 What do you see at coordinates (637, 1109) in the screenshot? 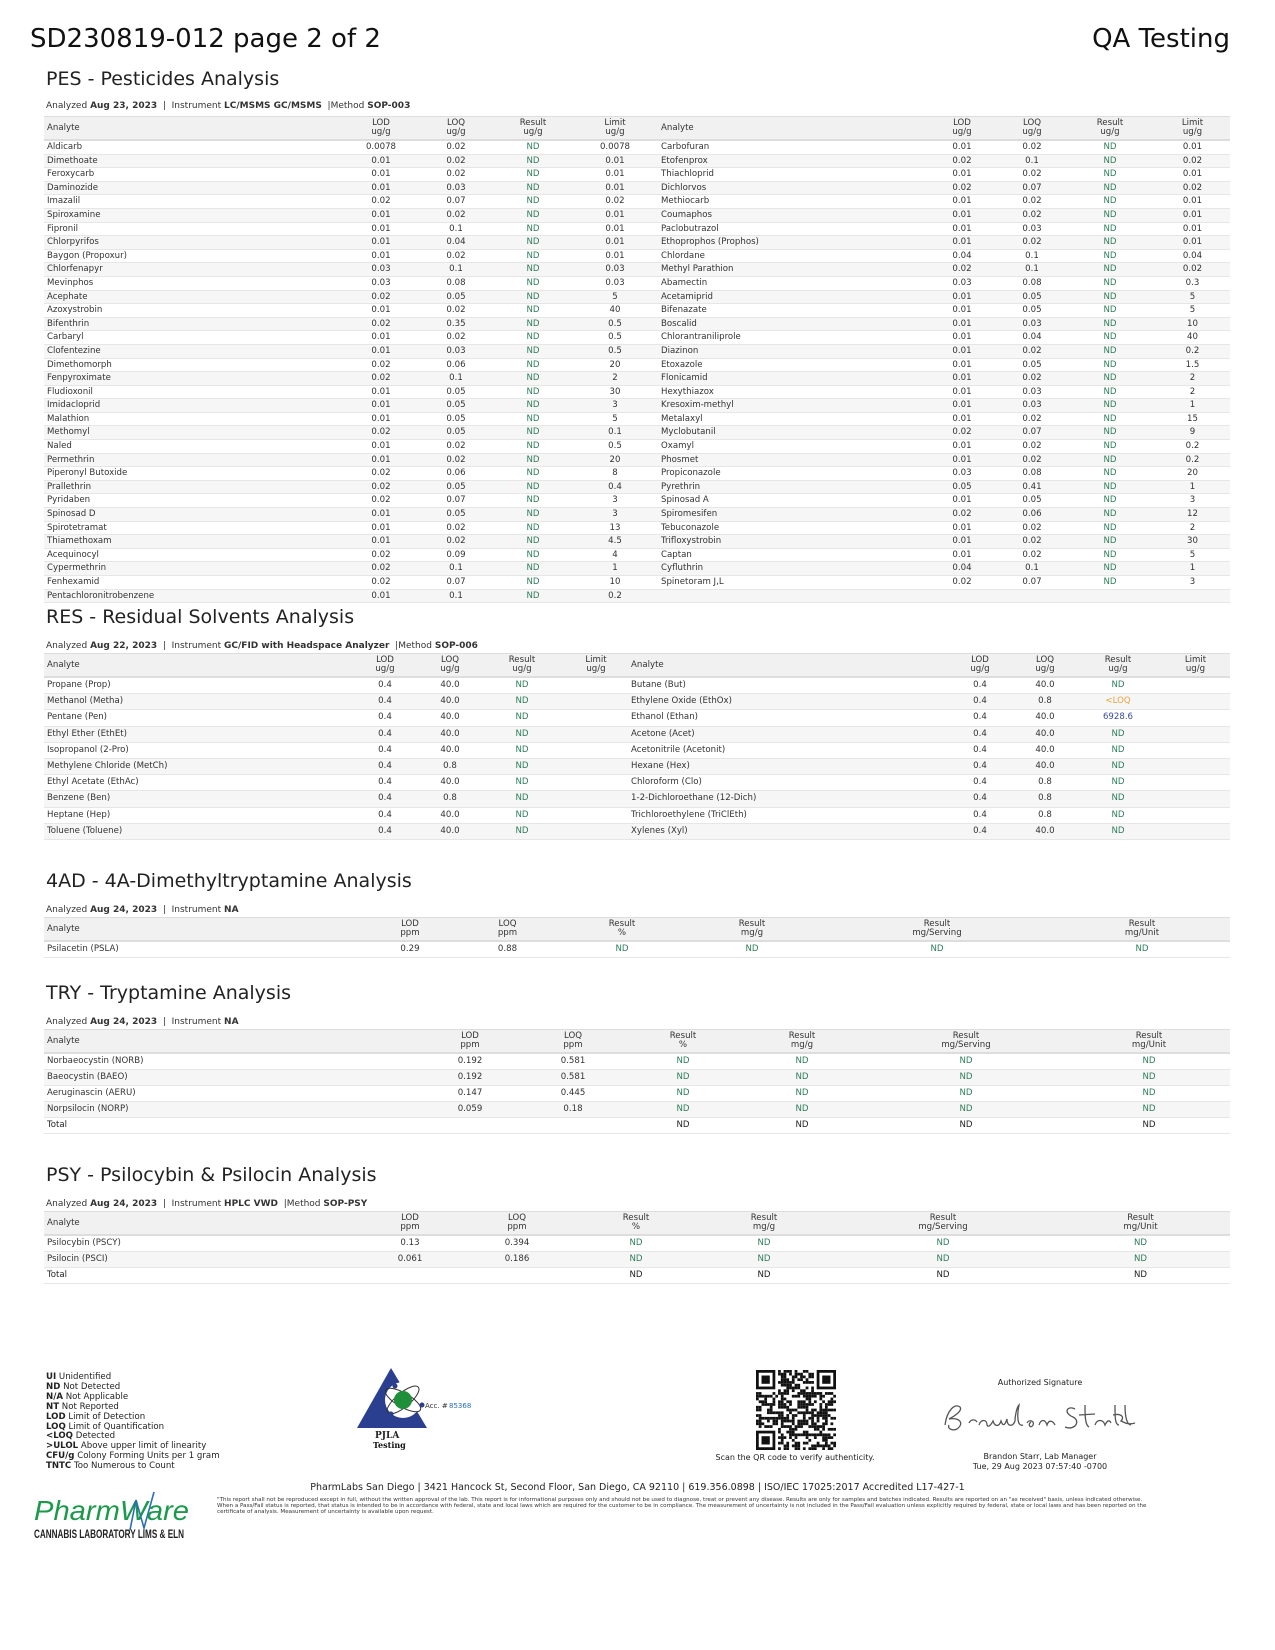
I see `table-row: Norpsilocin (NORP) 0.059 0.18 ND ND ND ND` at bounding box center [637, 1109].